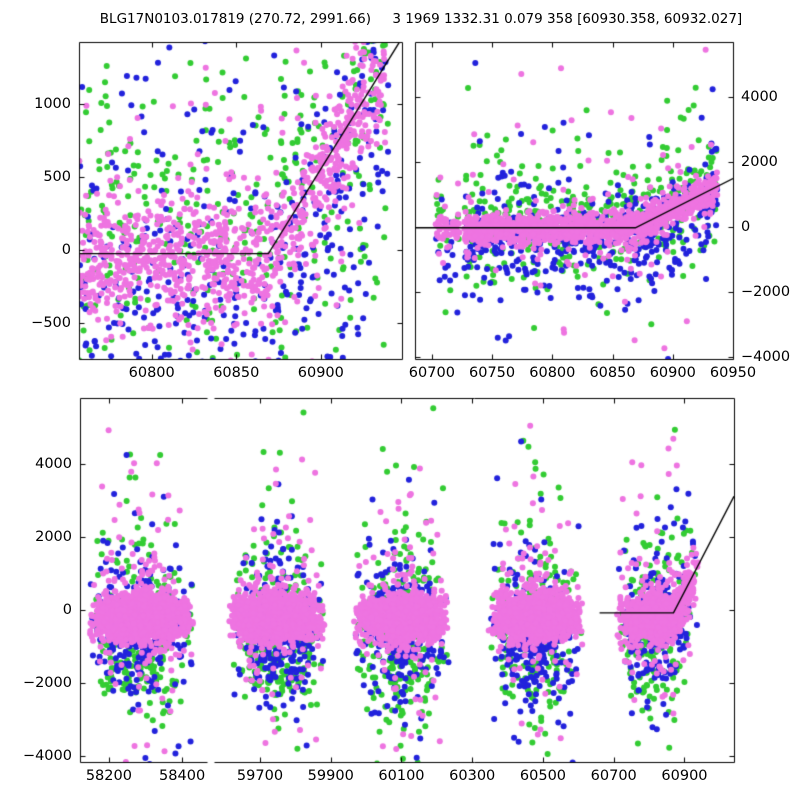 The width and height of the screenshot is (800, 800). Describe the element at coordinates (472, 776) in the screenshot. I see `x-tick-label: 60300` at that location.